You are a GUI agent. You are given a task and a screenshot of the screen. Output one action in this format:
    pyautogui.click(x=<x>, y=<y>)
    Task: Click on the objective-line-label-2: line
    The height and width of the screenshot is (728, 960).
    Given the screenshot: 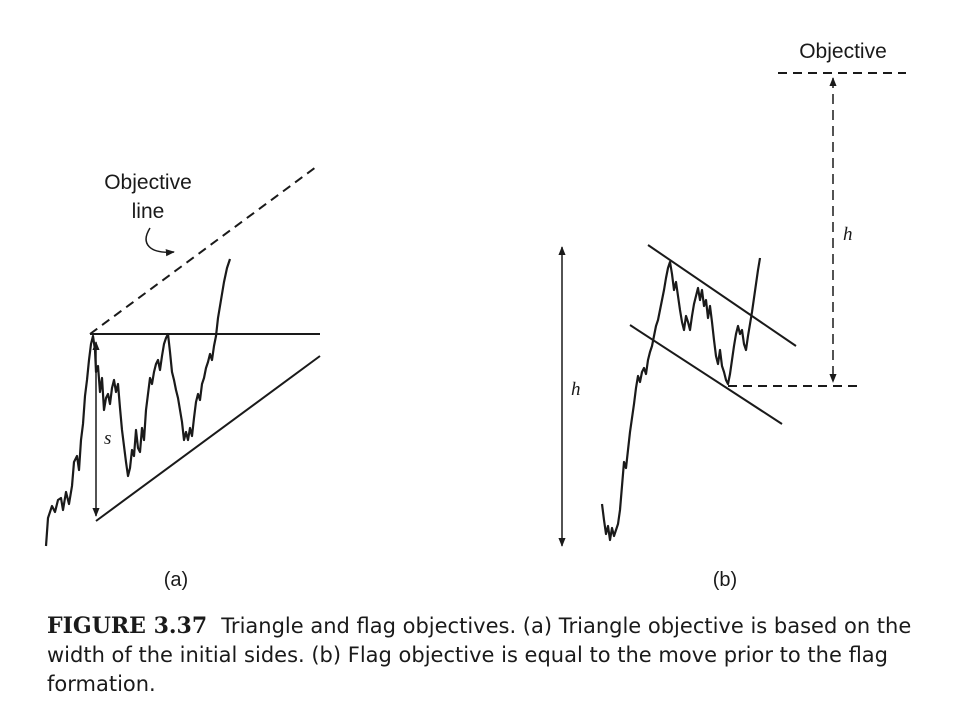 What is the action you would take?
    pyautogui.click(x=148, y=211)
    